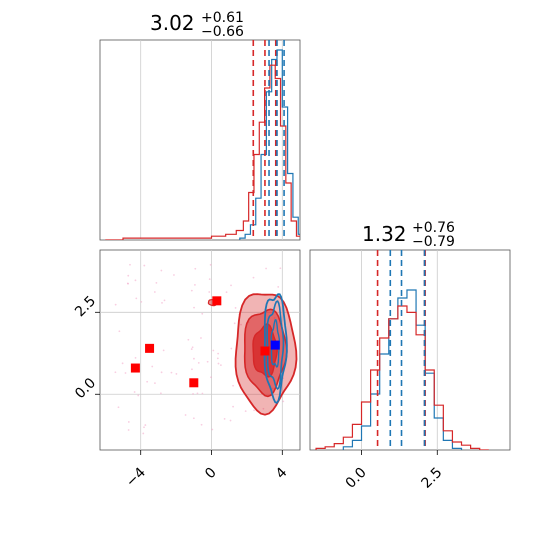  Describe the element at coordinates (200, 350) in the screenshot. I see `panel-bottom-left-frame` at that location.